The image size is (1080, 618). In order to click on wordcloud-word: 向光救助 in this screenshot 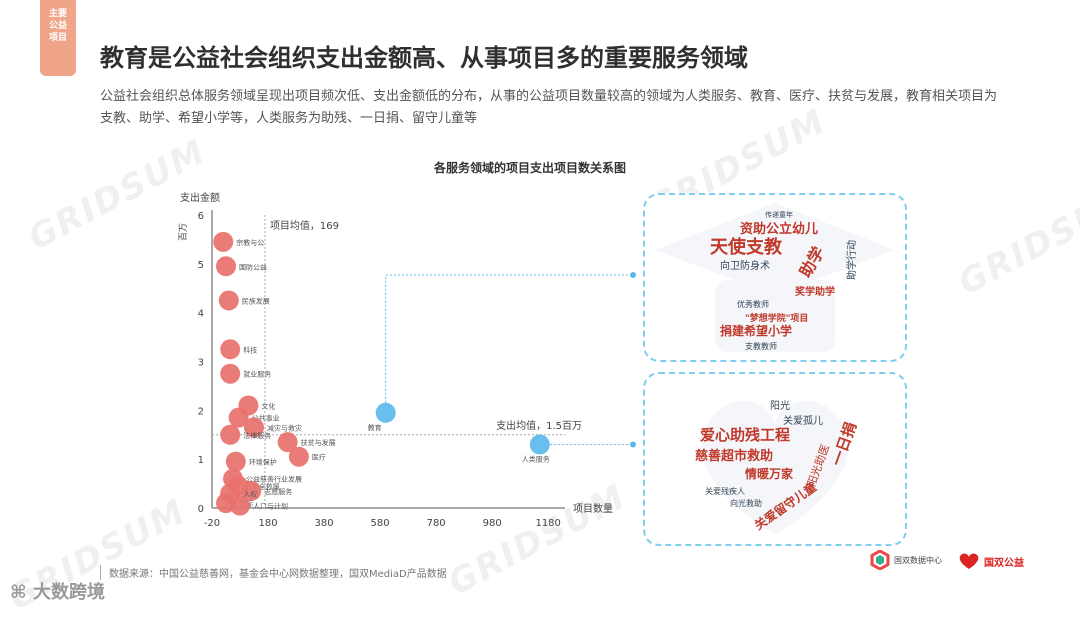, I will do `click(746, 503)`.